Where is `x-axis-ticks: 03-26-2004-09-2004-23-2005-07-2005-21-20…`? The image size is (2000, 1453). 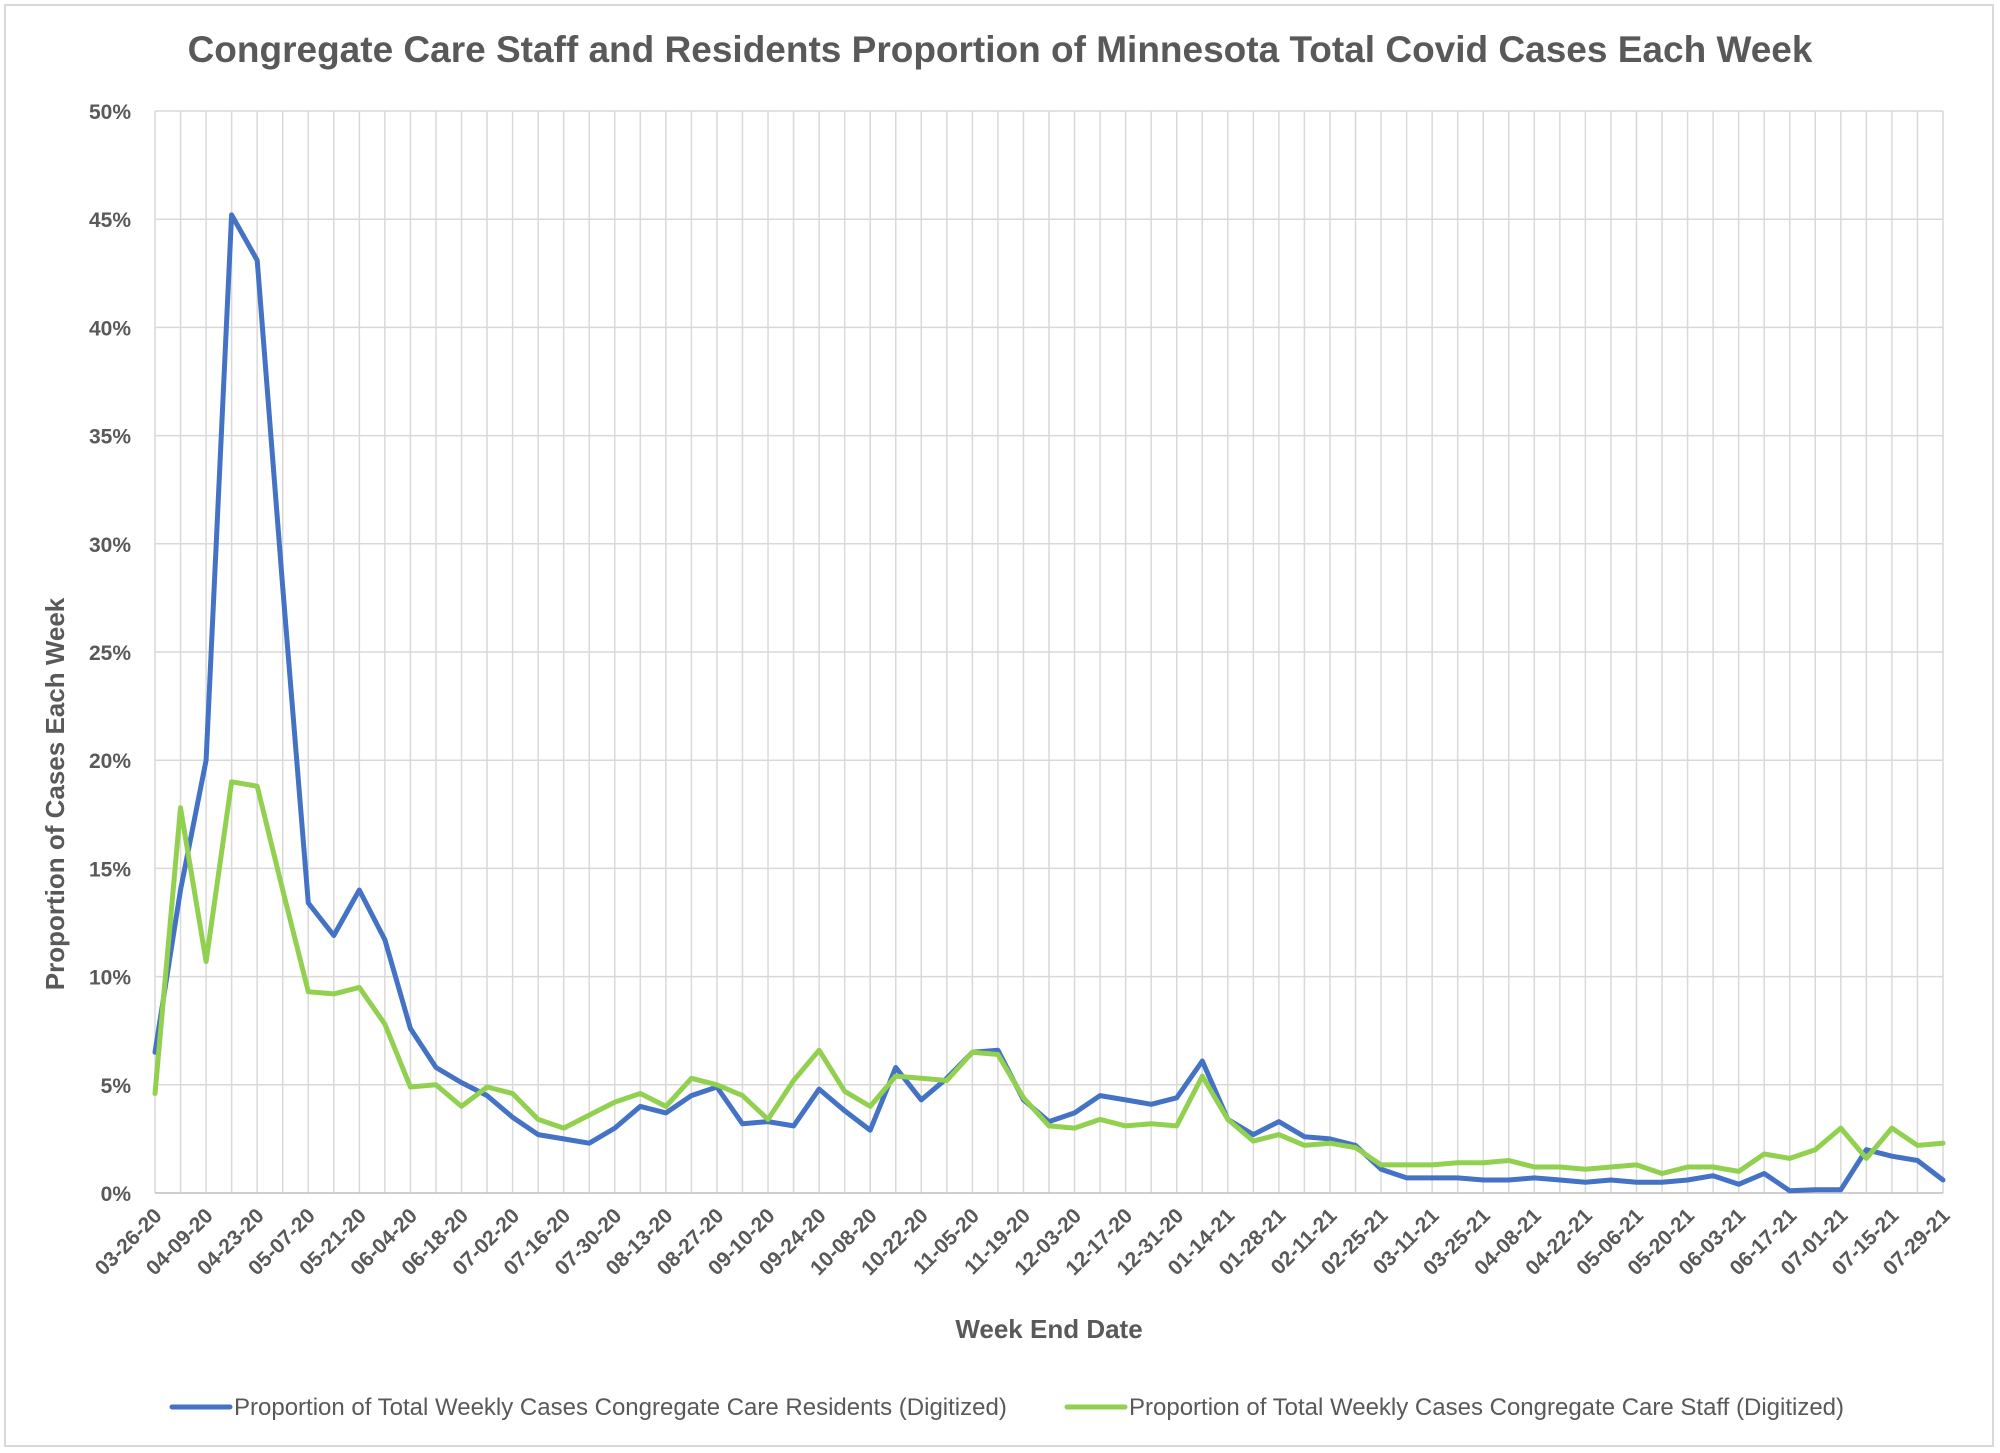
x-axis-ticks: 03-26-2004-09-2004-23-2005-07-2005-21-20… is located at coordinates (1023, 1242).